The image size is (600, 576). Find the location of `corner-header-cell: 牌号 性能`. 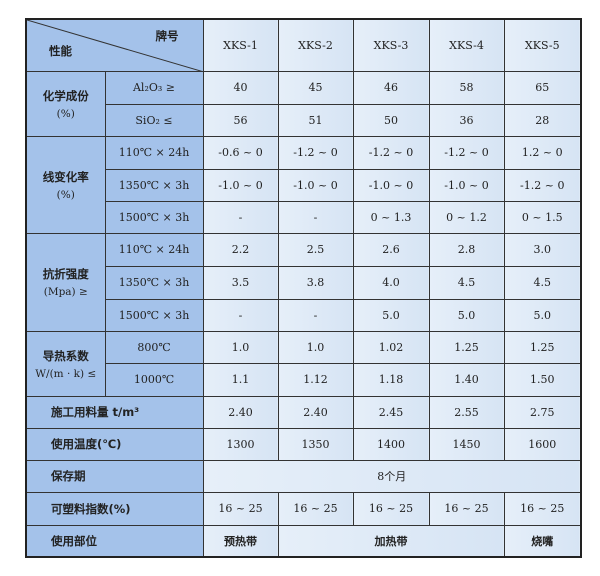

corner-header-cell: 牌号 性能 is located at coordinates (114, 45).